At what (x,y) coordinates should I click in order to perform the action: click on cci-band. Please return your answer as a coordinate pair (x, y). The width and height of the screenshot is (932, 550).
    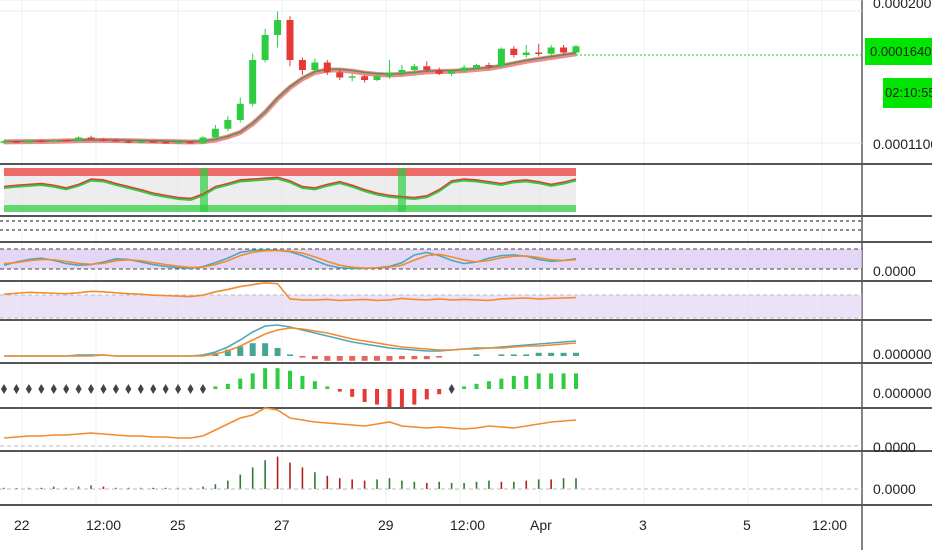
    Looking at the image, I should click on (431, 306).